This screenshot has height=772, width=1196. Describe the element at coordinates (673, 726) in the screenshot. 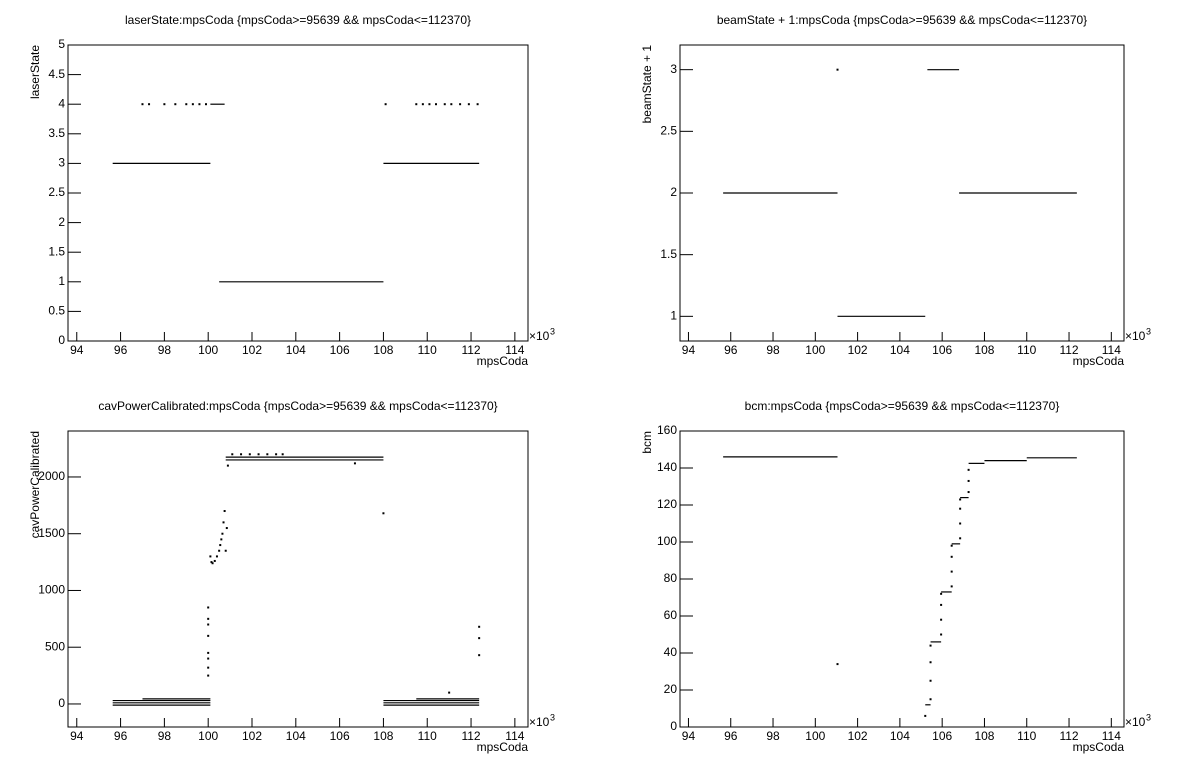

I see `y-tick-label: 0` at that location.